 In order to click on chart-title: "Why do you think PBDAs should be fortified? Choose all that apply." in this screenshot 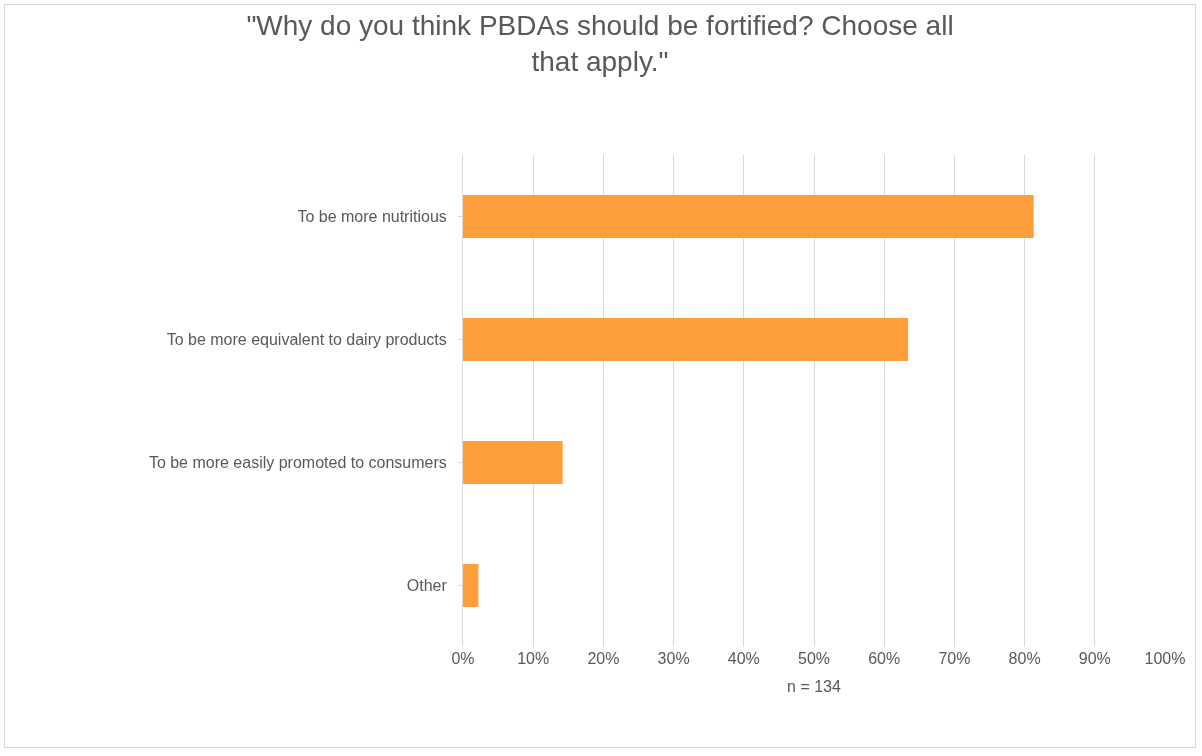, I will do `click(600, 43)`.